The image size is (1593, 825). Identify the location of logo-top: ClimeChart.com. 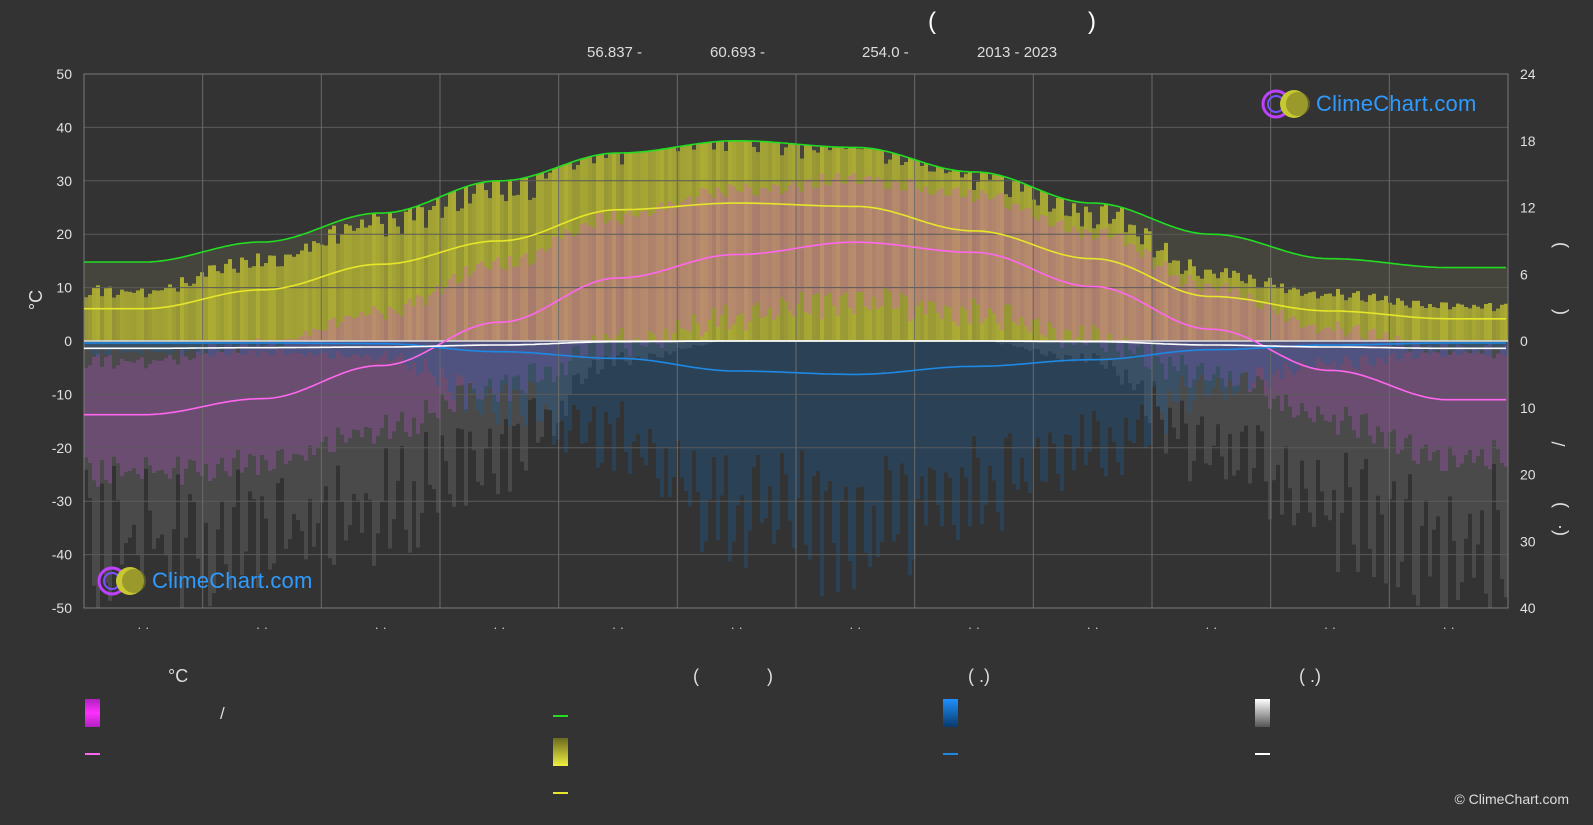
(1368, 104).